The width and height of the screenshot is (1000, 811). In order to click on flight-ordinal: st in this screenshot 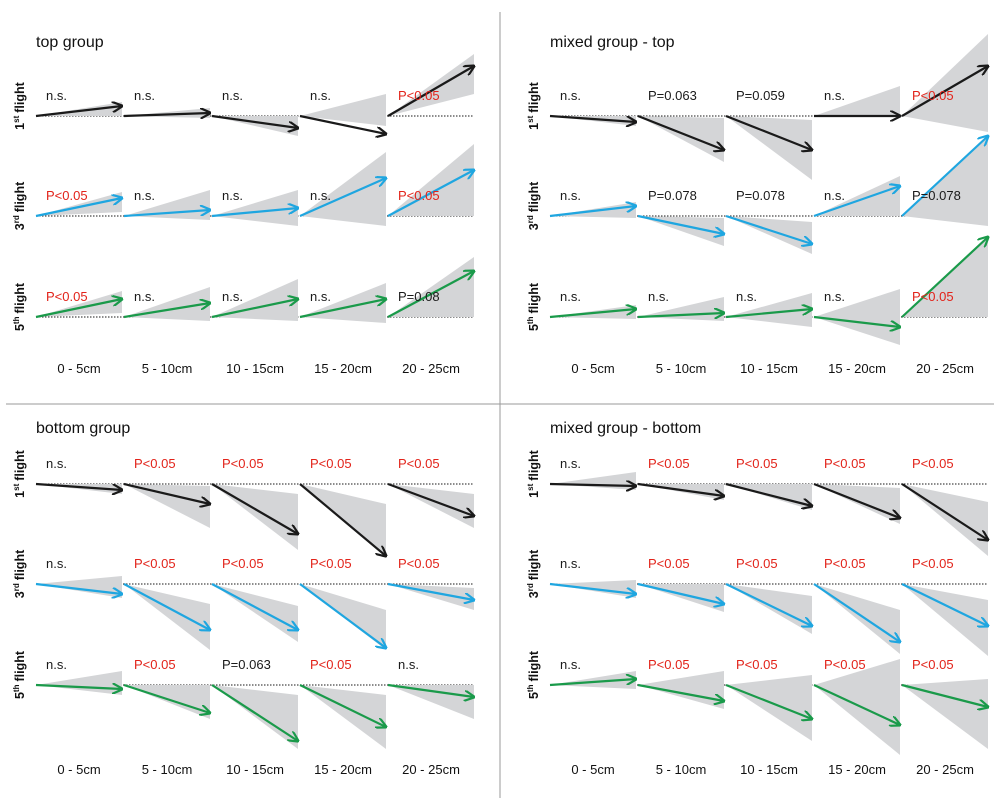, I will do `click(16, 118)`.